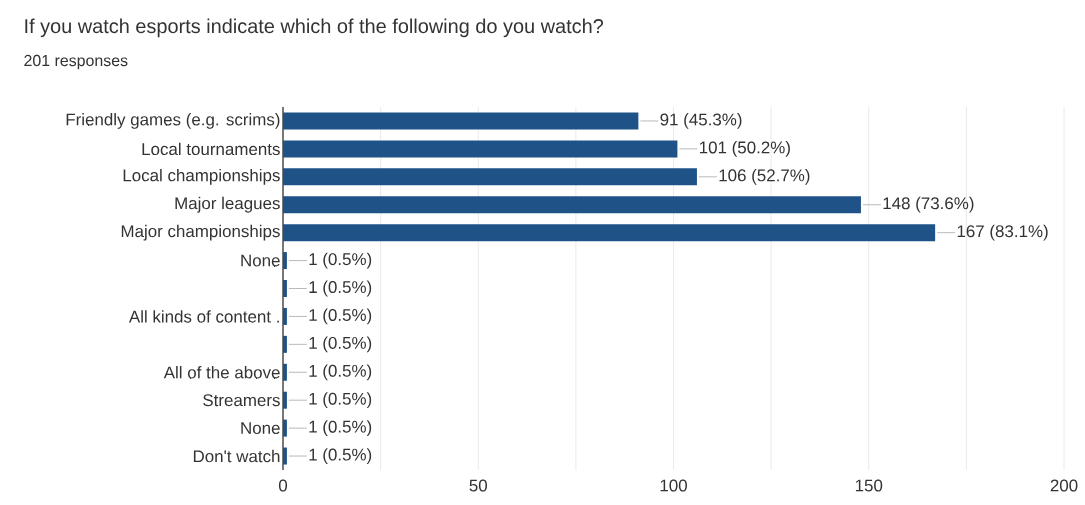 This screenshot has height=505, width=1085. Describe the element at coordinates (283, 485) in the screenshot. I see `x-tick-label: 0` at that location.